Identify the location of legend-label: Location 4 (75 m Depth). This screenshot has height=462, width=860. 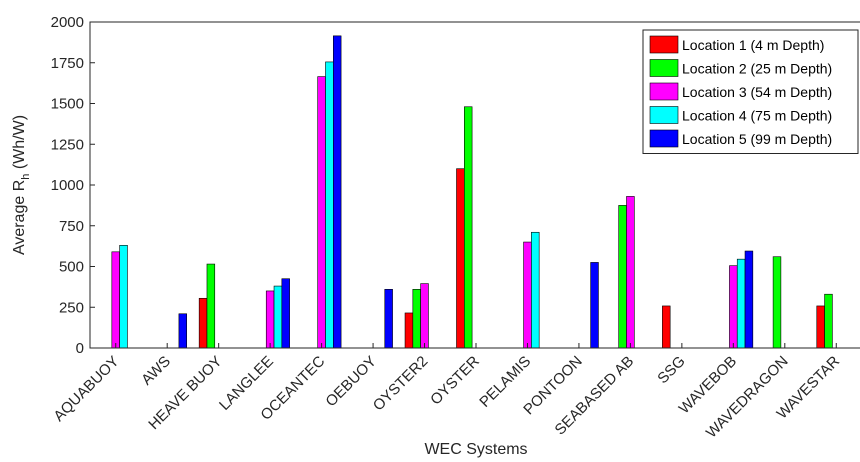
(757, 116).